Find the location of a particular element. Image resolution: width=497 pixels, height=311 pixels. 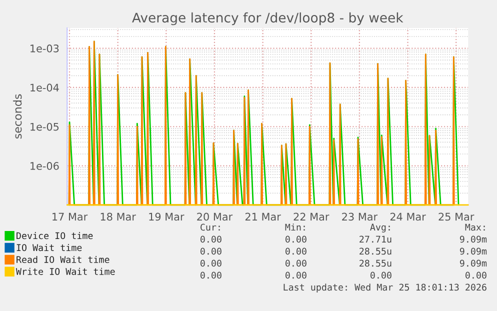

y-tick-label: 1e-04 is located at coordinates (44, 88).